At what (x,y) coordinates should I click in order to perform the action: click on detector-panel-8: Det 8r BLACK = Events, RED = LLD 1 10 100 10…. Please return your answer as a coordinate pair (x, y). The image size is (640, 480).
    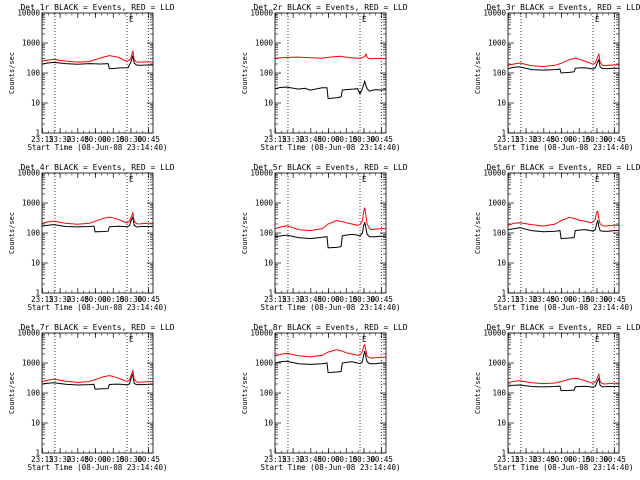
    Looking at the image, I should click on (324, 397).